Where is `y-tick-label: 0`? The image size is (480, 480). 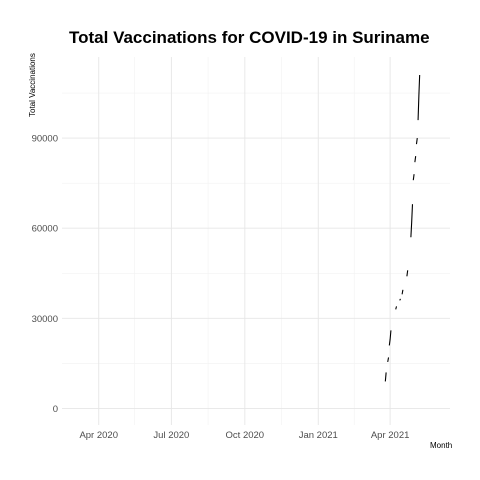
y-tick-label: 0 is located at coordinates (55, 409).